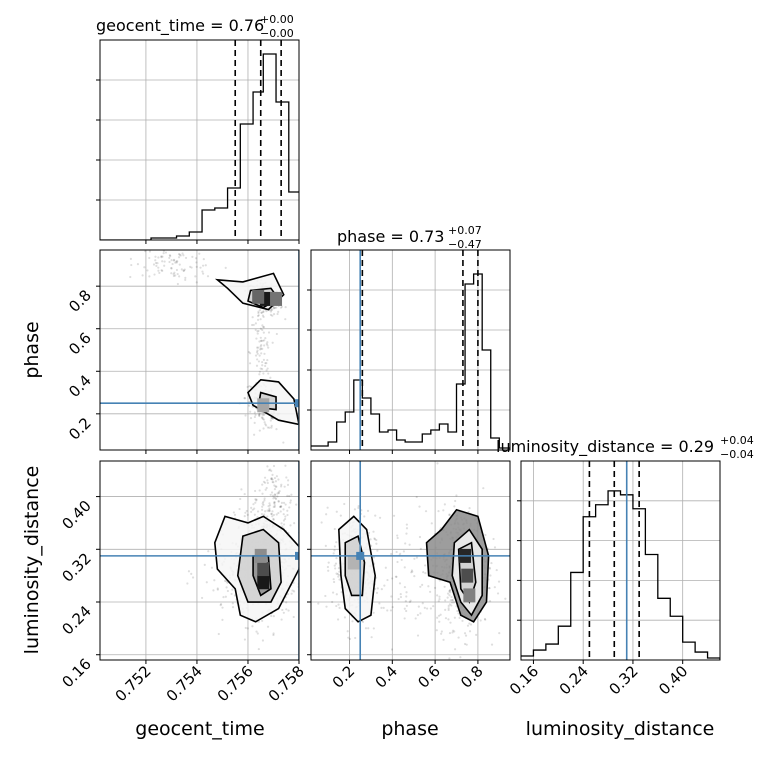 This screenshot has height=760, width=760. What do you see at coordinates (258, 296) in the screenshot?
I see `density-cell` at bounding box center [258, 296].